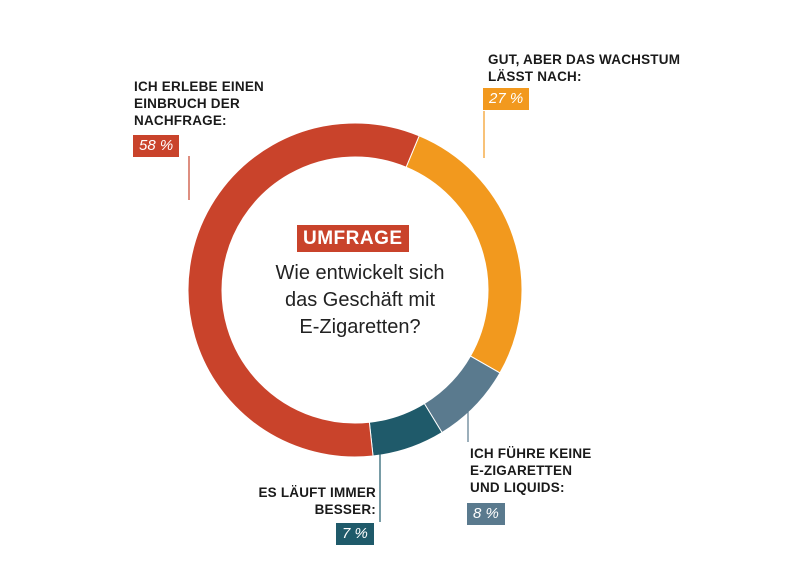 The image size is (800, 579). I want to click on label-line: UND LIQUIDS:, so click(517, 487).